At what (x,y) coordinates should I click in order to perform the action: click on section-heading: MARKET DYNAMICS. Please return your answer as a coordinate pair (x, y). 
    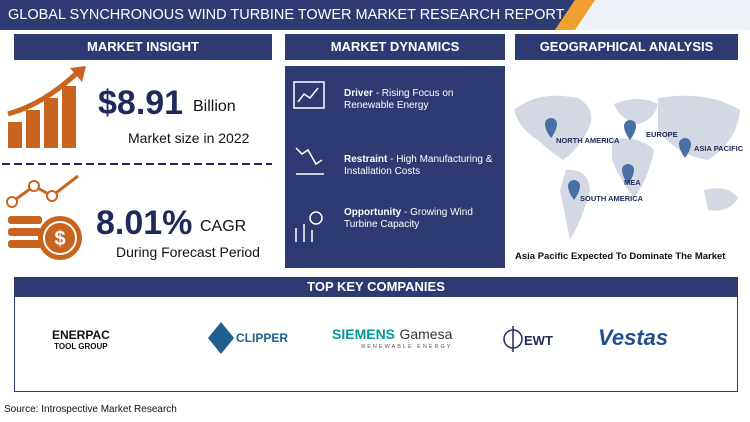
    Looking at the image, I should click on (395, 47).